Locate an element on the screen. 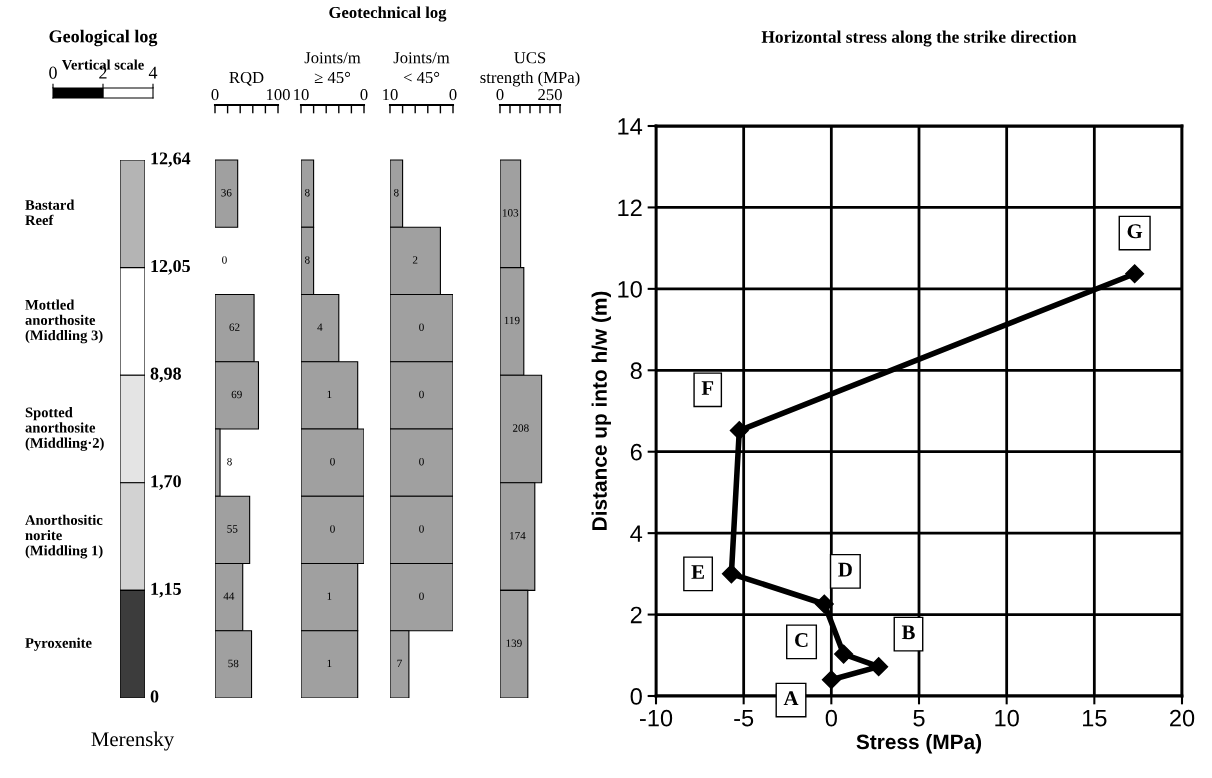 This screenshot has height=778, width=1212. data-label: 69 is located at coordinates (236, 394).